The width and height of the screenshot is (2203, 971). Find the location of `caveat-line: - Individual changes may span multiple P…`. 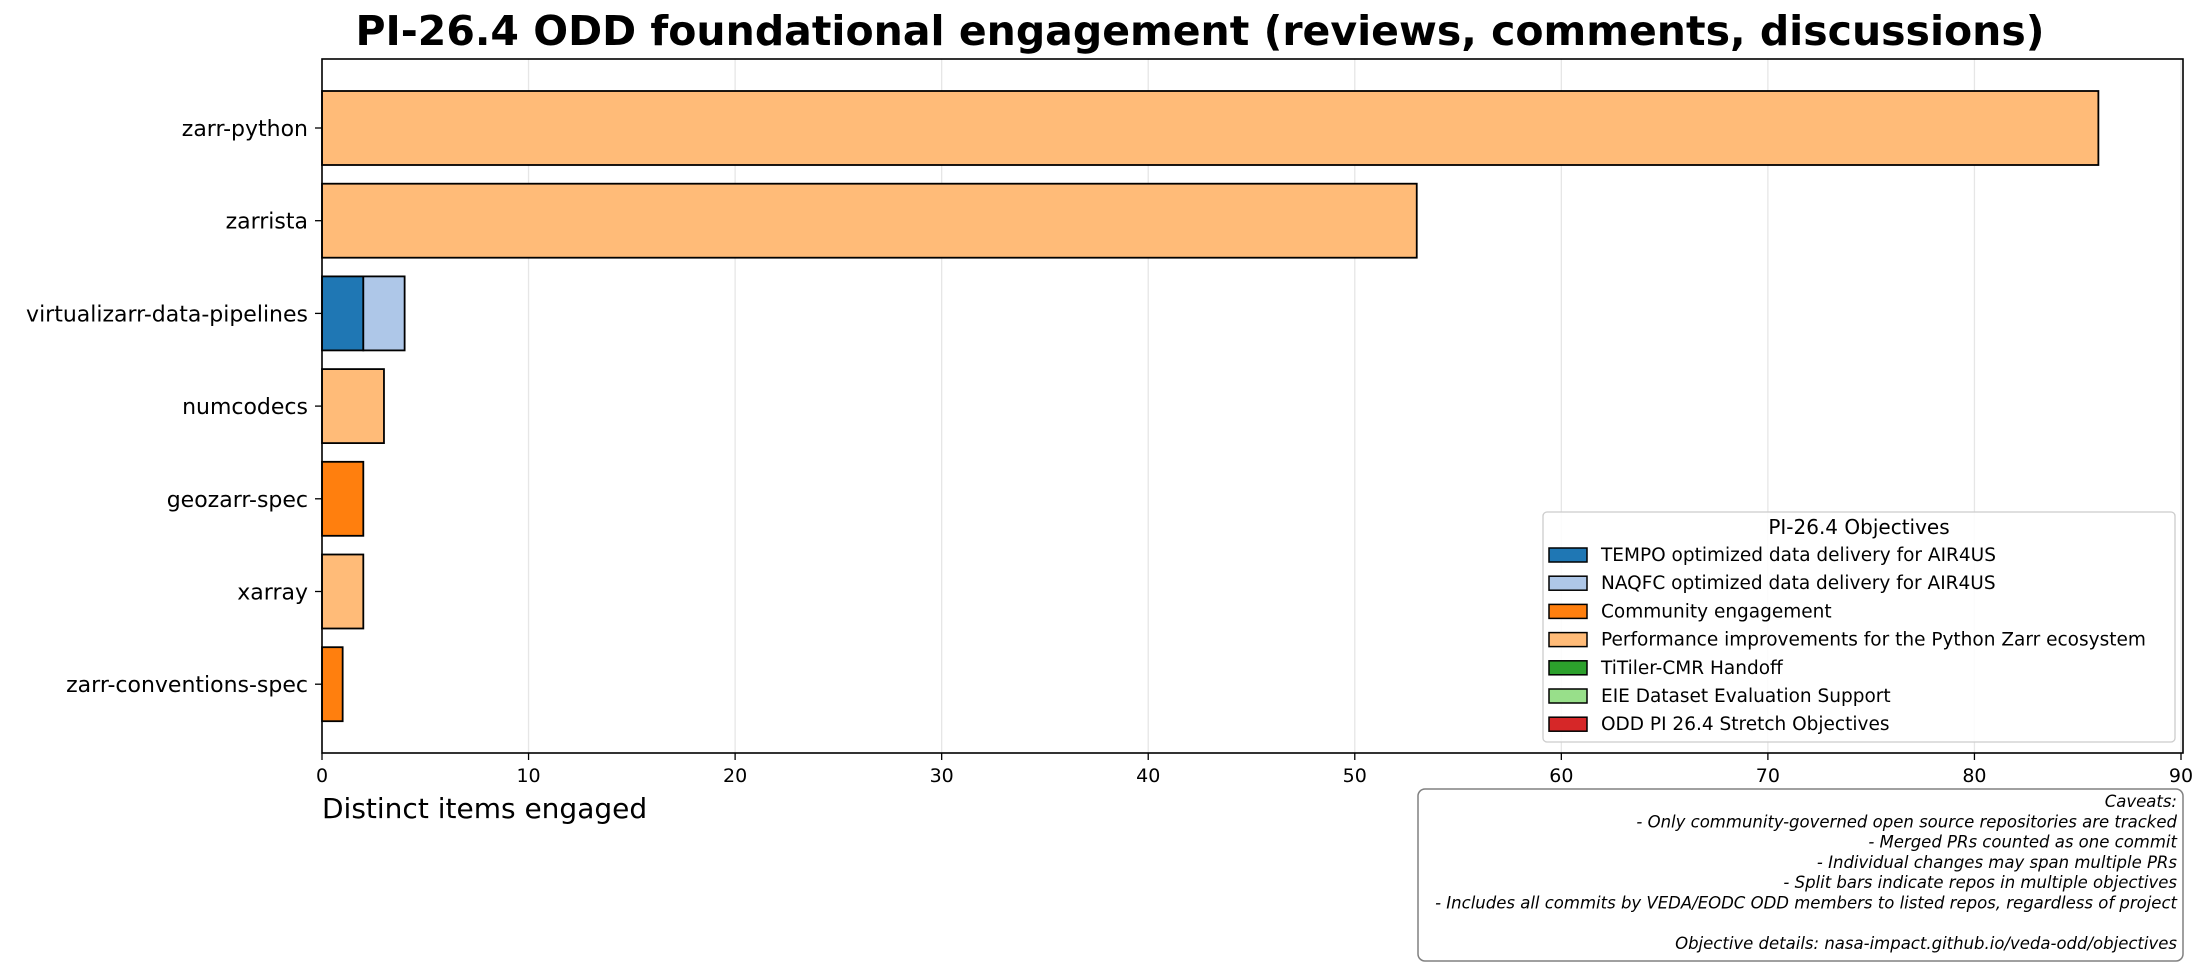

caveat-line: - Individual changes may span multiple P… is located at coordinates (1997, 862).